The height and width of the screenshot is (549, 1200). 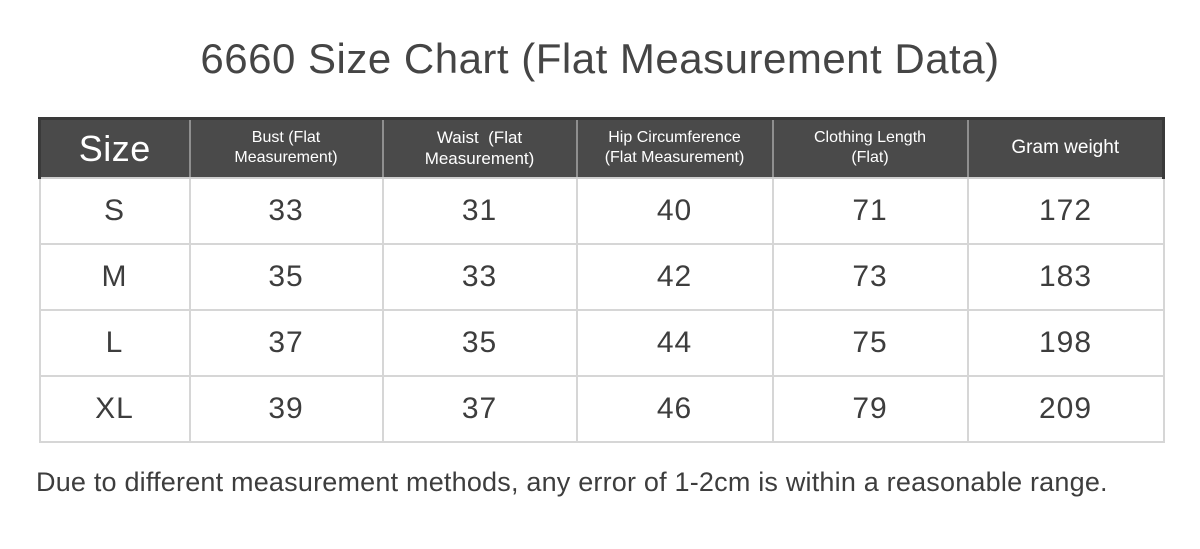 What do you see at coordinates (674, 148) in the screenshot?
I see `column-header-hip: Hip Circumference (Flat Measurement)` at bounding box center [674, 148].